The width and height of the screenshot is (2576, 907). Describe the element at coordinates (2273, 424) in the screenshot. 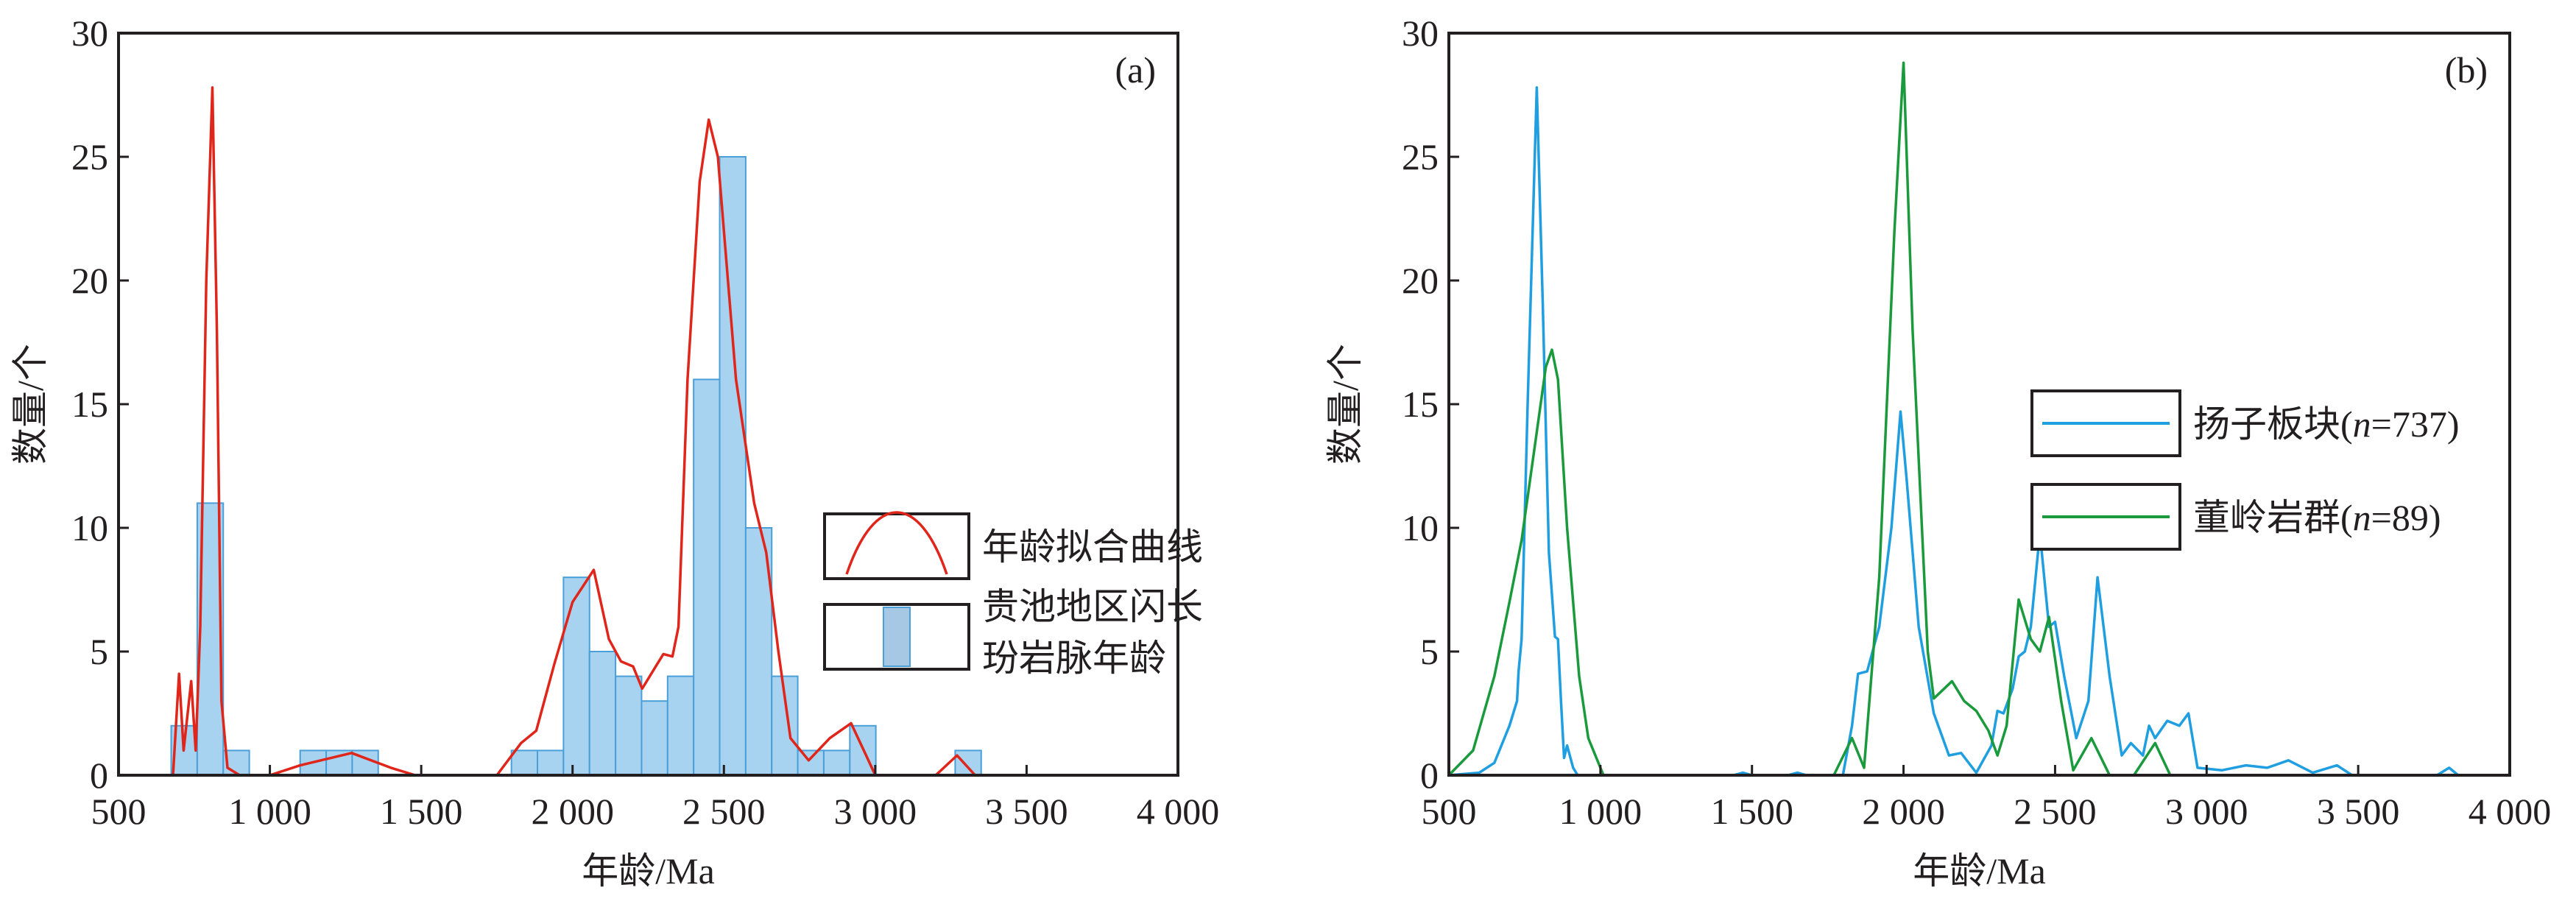

I see `legend-label-main: 扬子板块(` at that location.